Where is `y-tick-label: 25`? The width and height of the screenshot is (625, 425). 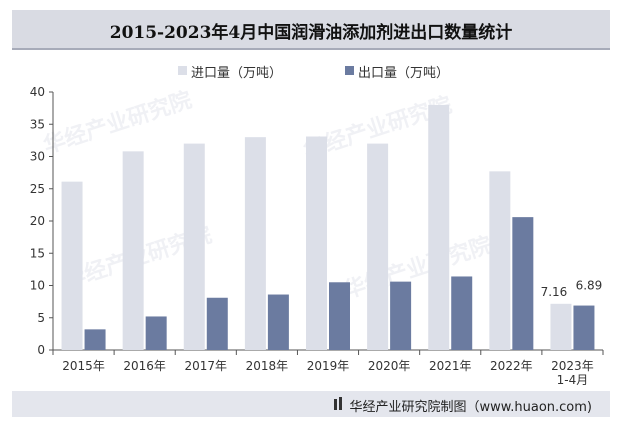
y-tick-label: 25 is located at coordinates (37, 189).